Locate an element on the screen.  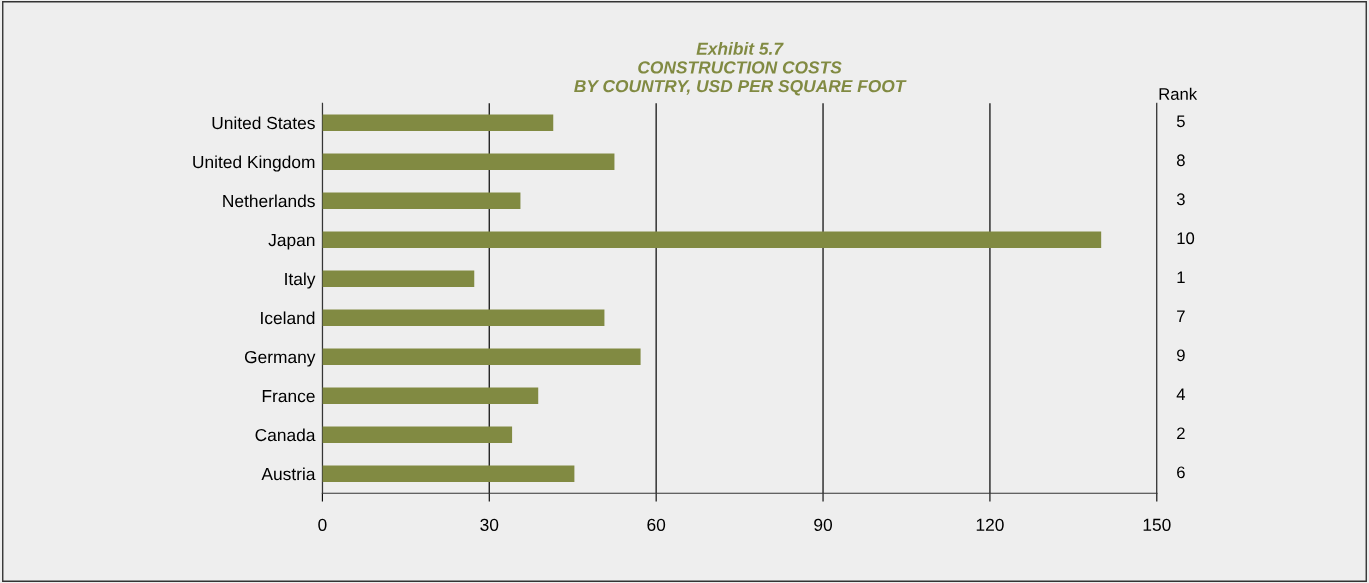
x-tick-label: 0 is located at coordinates (322, 524).